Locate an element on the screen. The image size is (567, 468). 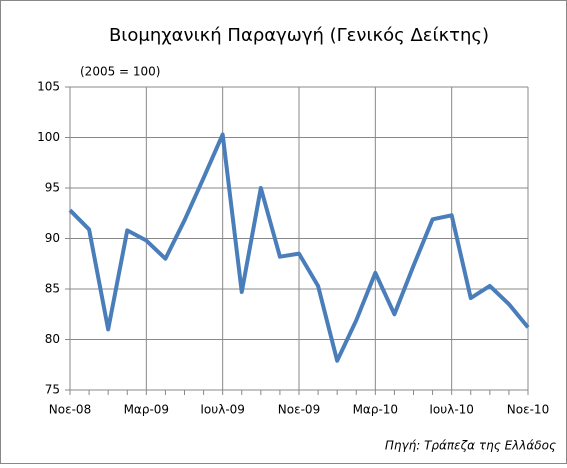
y-tick-label: 75 is located at coordinates (52, 390).